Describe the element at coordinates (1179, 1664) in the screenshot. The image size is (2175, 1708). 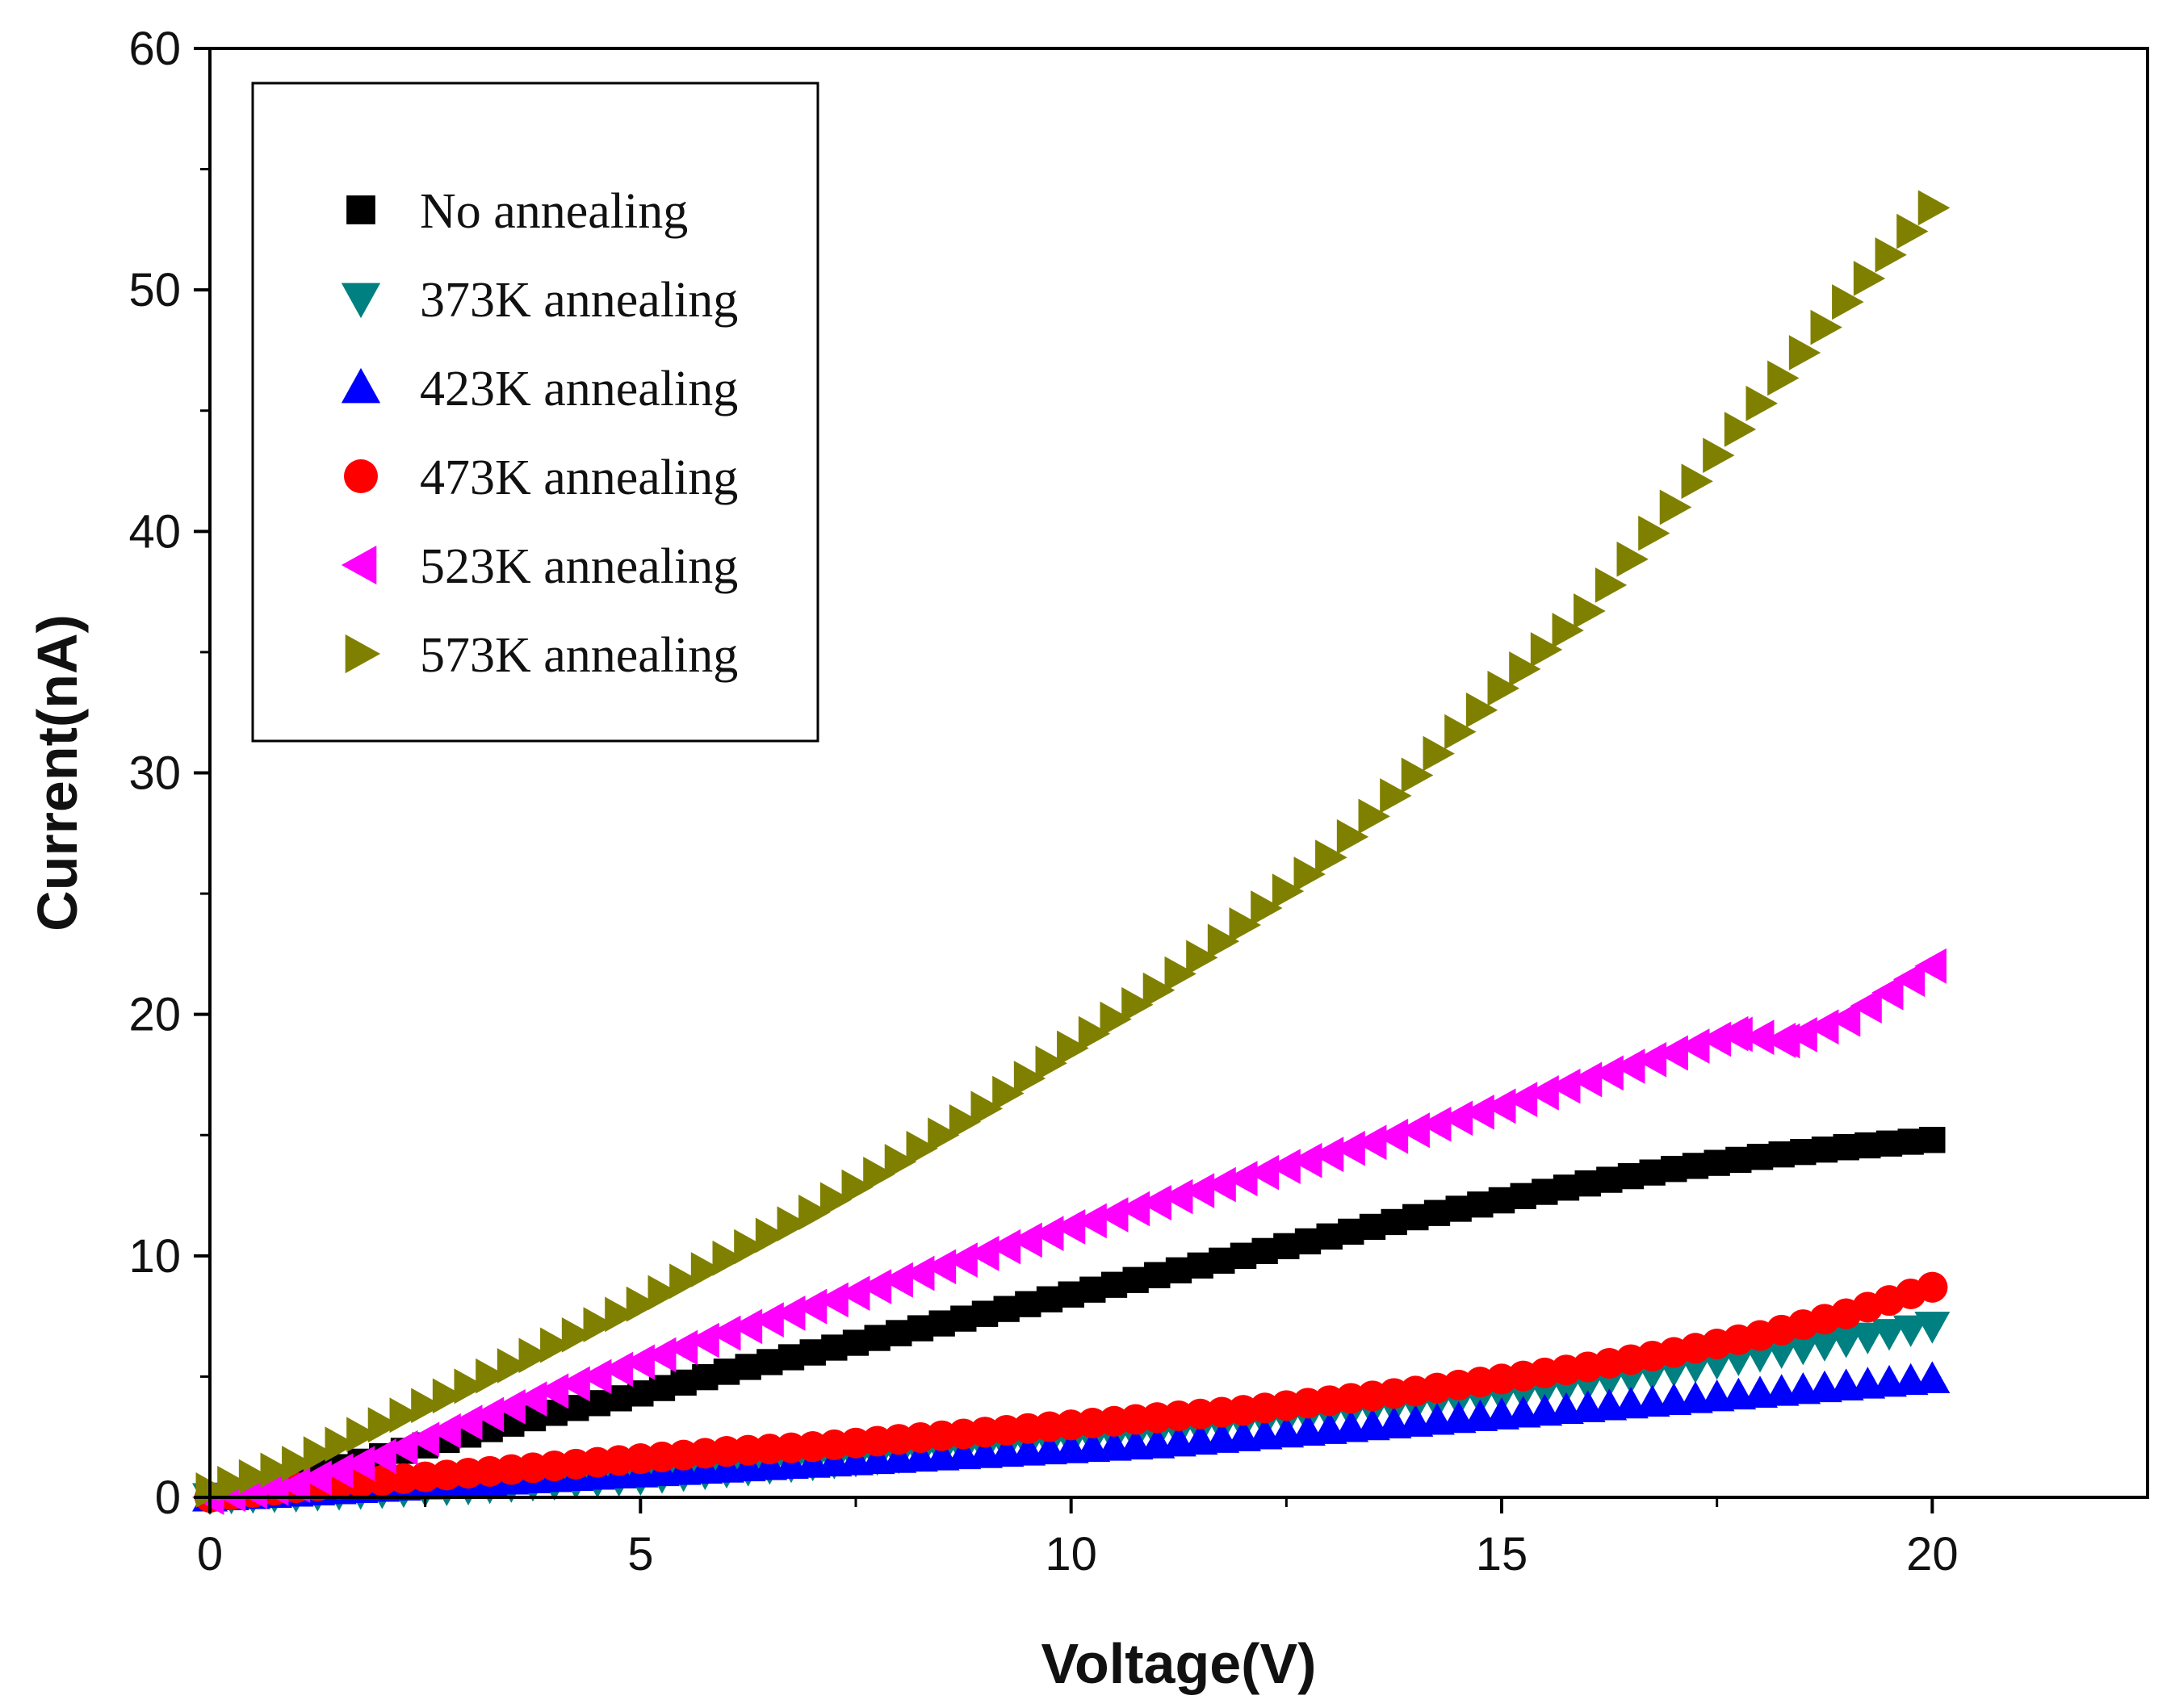
I see `x-axis-title: Voltage(V)` at that location.